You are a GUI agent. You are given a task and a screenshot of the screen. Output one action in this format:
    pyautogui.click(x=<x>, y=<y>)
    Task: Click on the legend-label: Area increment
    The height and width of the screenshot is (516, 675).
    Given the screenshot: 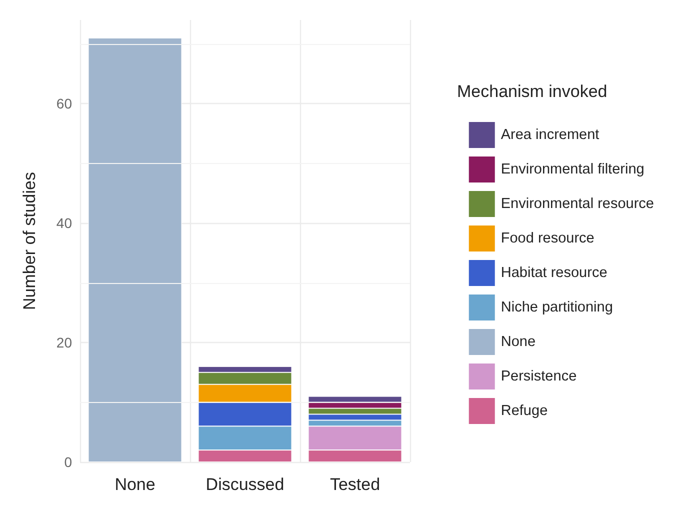 What is the action you would take?
    pyautogui.click(x=550, y=135)
    